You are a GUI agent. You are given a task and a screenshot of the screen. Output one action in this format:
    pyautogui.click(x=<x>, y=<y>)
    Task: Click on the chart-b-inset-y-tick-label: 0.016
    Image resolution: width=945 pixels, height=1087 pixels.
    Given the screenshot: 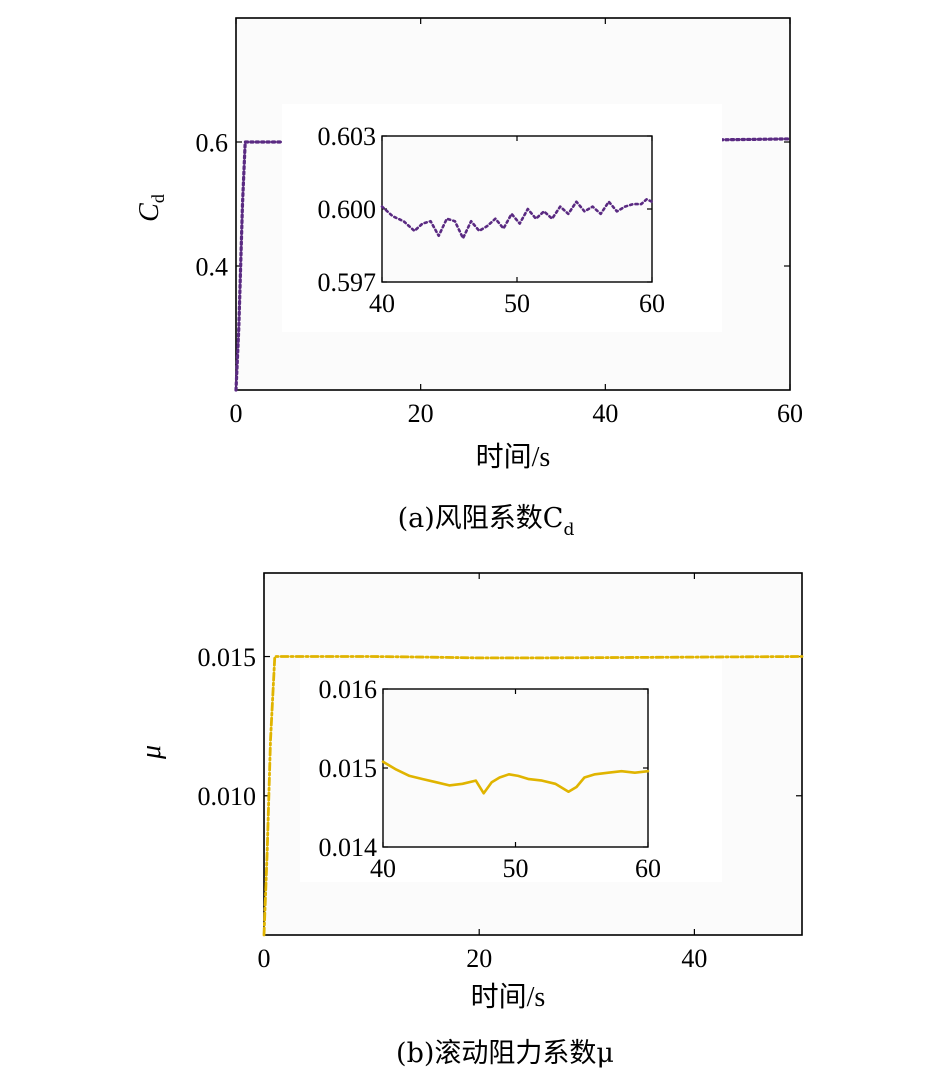 What is the action you would take?
    pyautogui.click(x=348, y=689)
    